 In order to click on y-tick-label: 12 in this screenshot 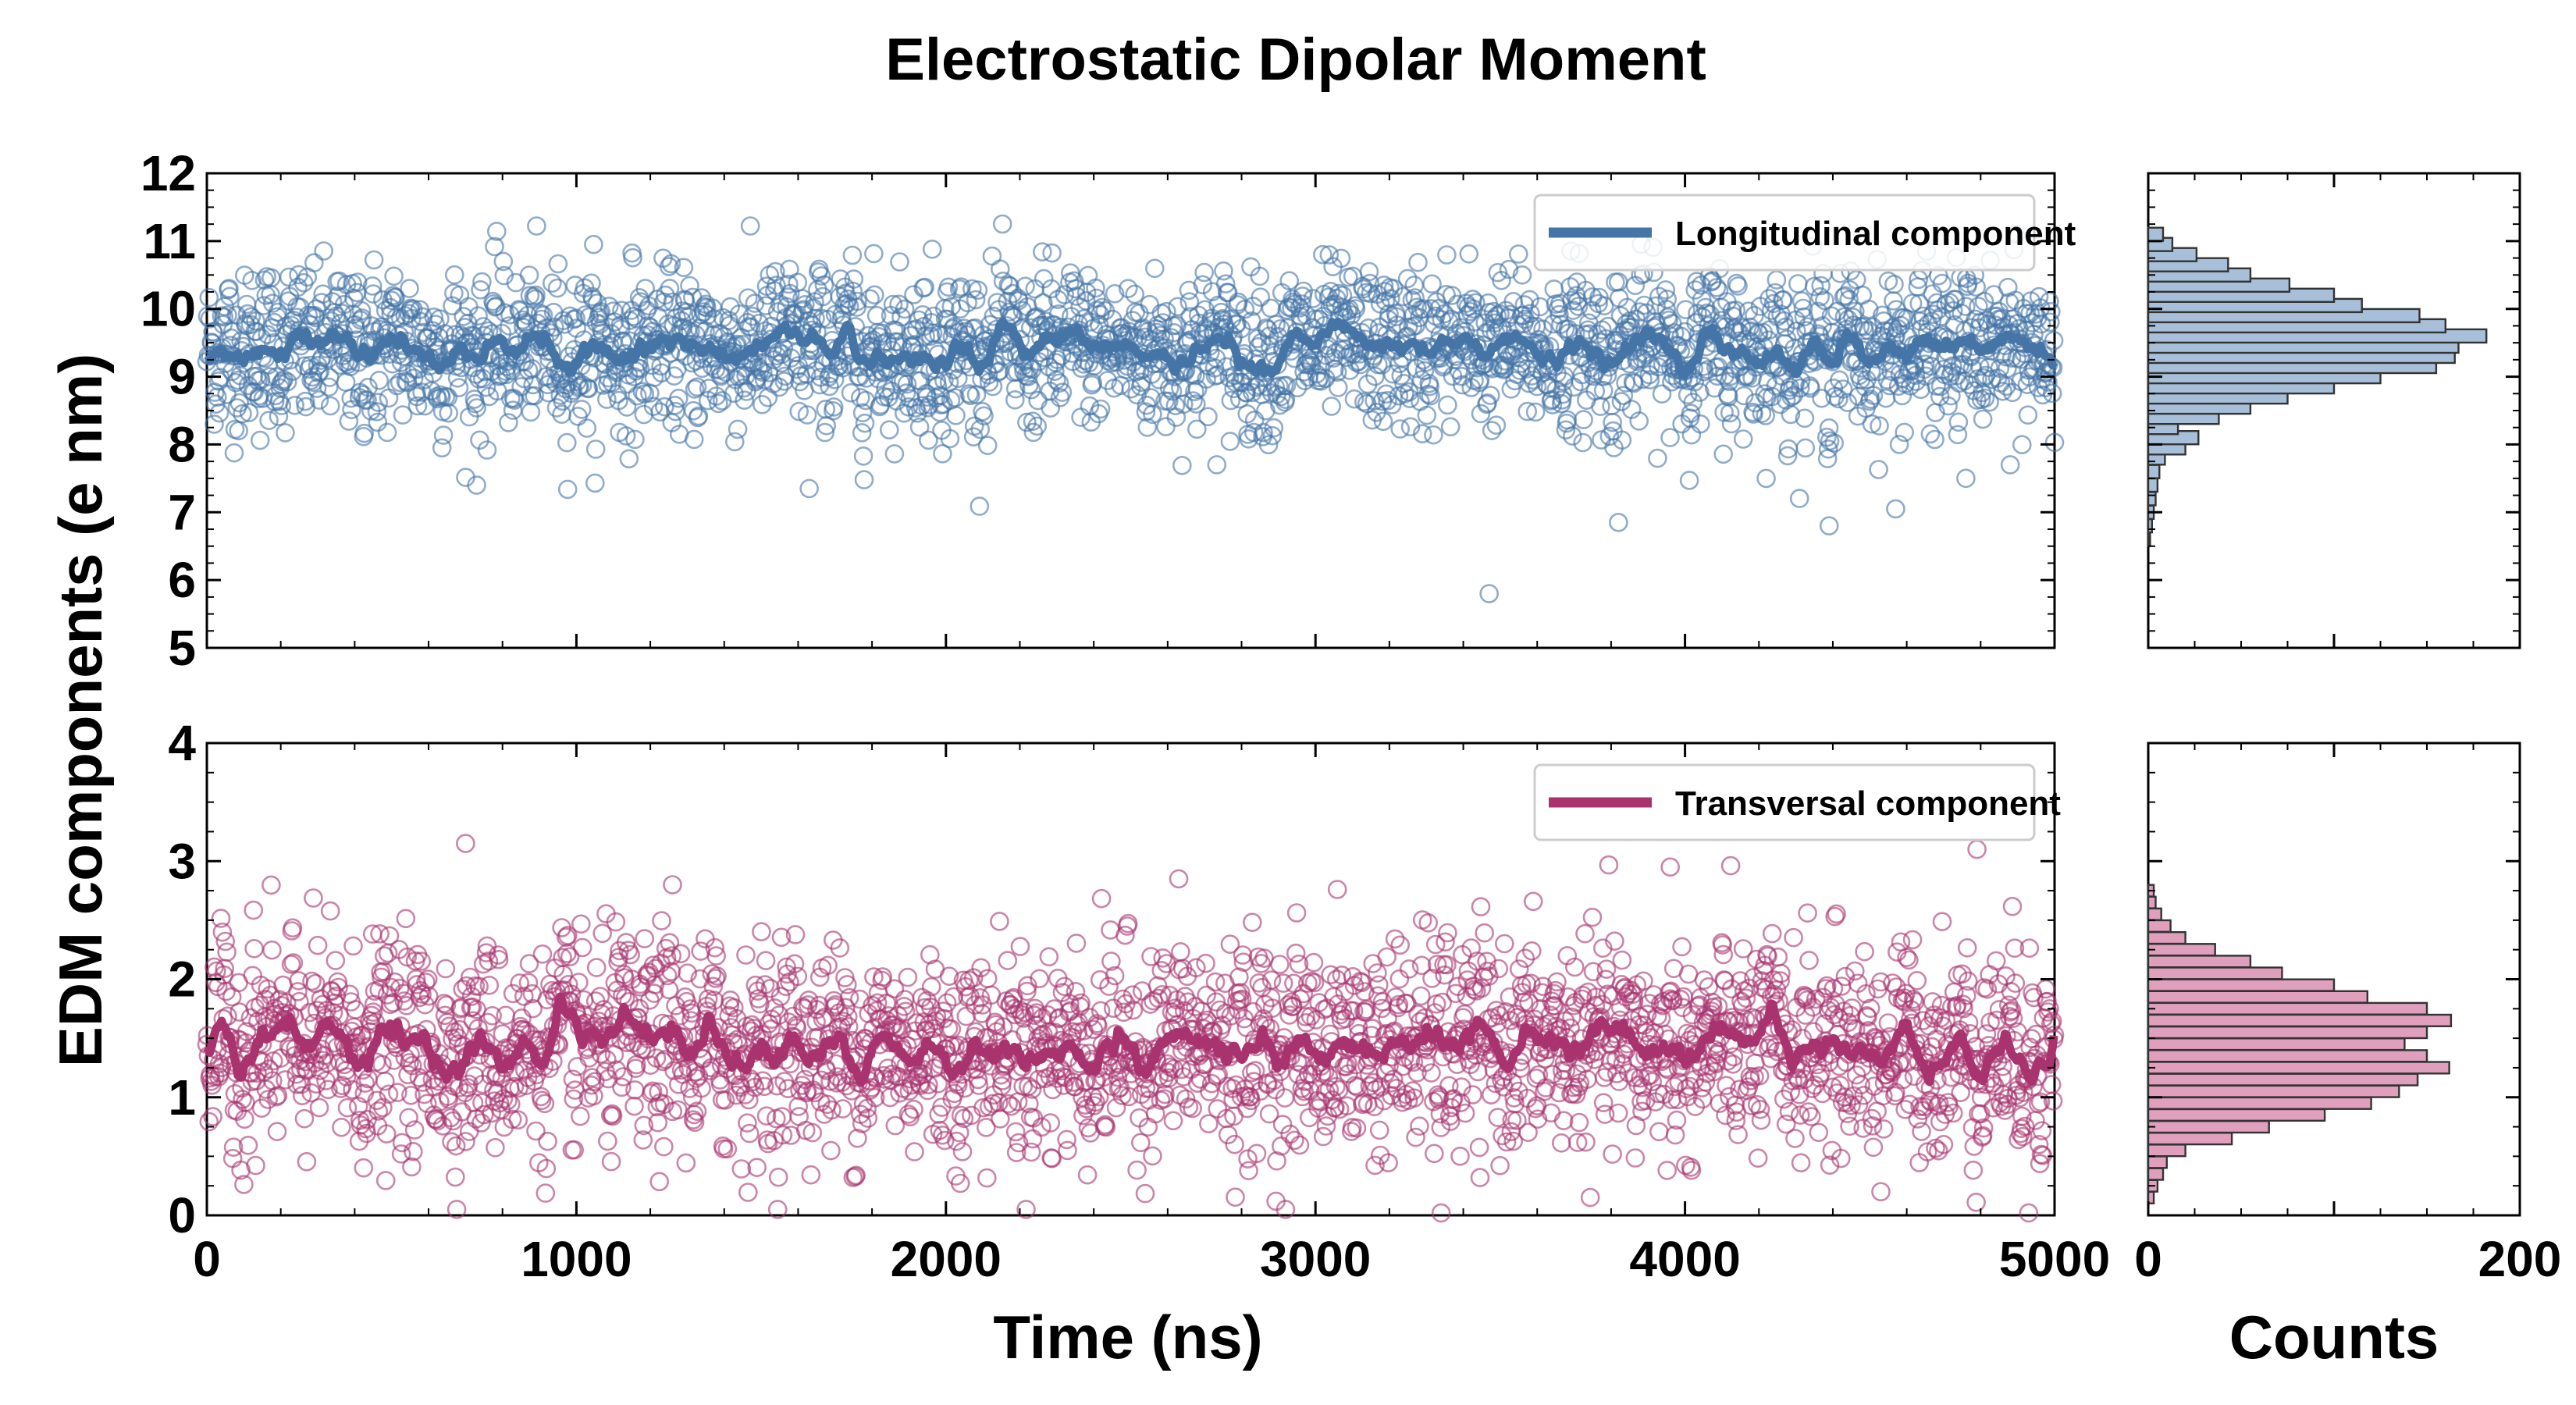, I will do `click(168, 173)`.